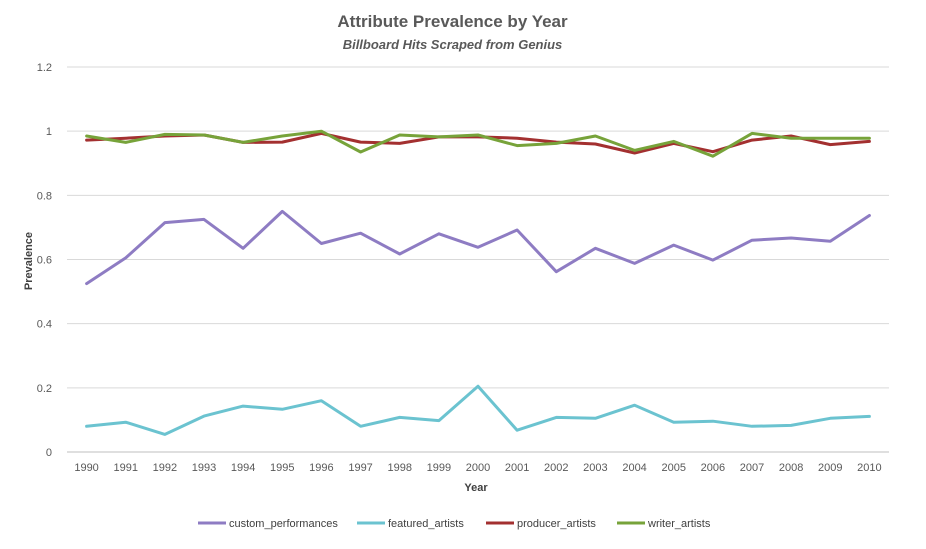 The image size is (926, 549). Describe the element at coordinates (452, 21) in the screenshot. I see `chart-title: Attribute Prevalence by Year` at that location.